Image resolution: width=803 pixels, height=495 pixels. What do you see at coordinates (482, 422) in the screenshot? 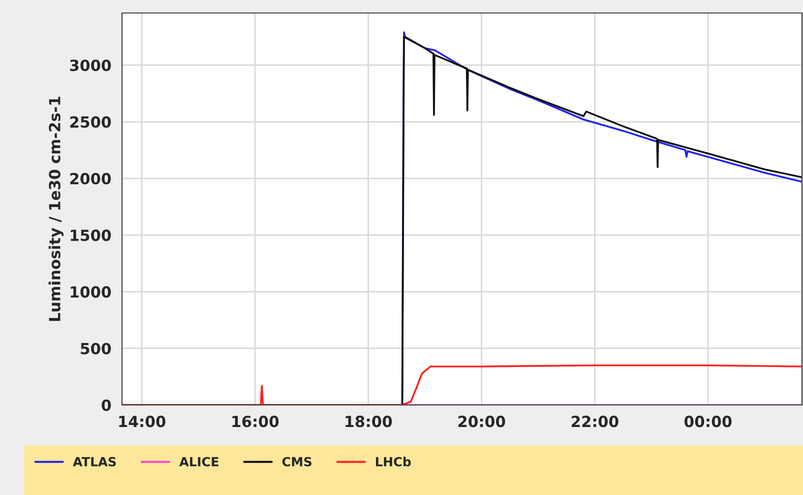
I see `x-tick-label: 20:00` at bounding box center [482, 422].